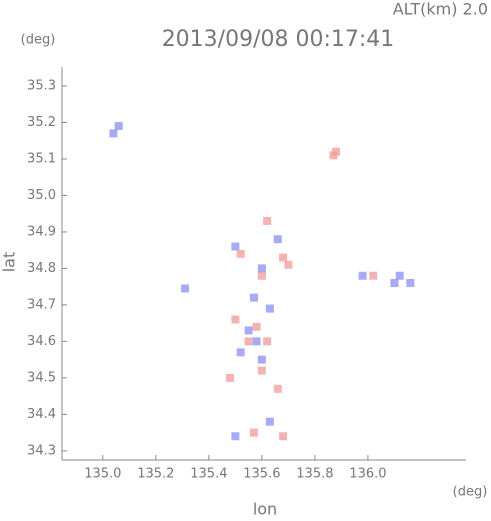 Image resolution: width=491 pixels, height=521 pixels. What do you see at coordinates (41, 377) in the screenshot?
I see `y-tick-label: 34.5` at bounding box center [41, 377].